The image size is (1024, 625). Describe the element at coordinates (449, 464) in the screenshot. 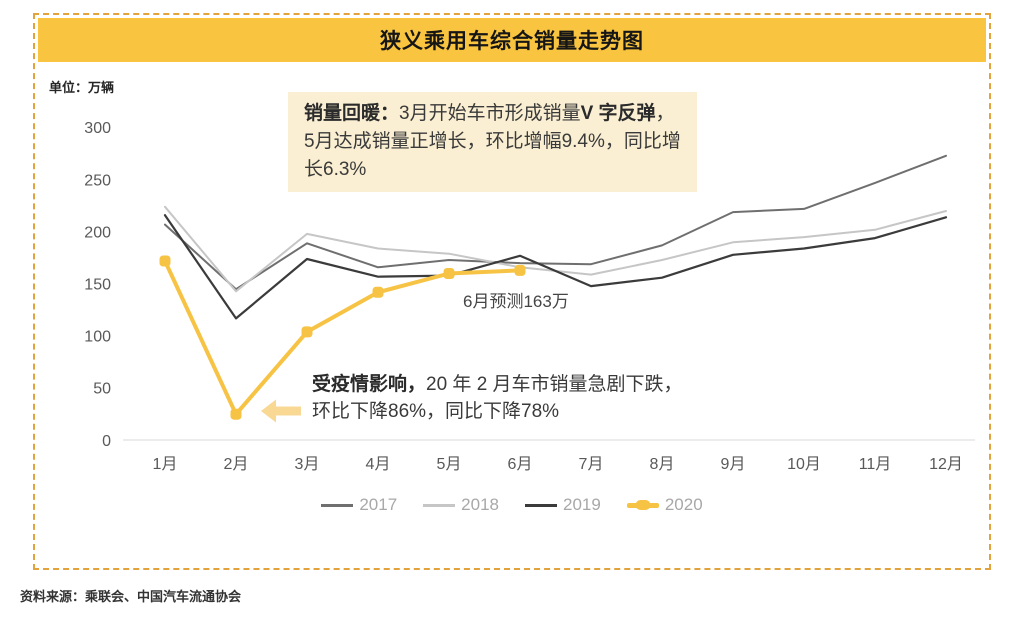

I see `svg-text: 5月` at that location.